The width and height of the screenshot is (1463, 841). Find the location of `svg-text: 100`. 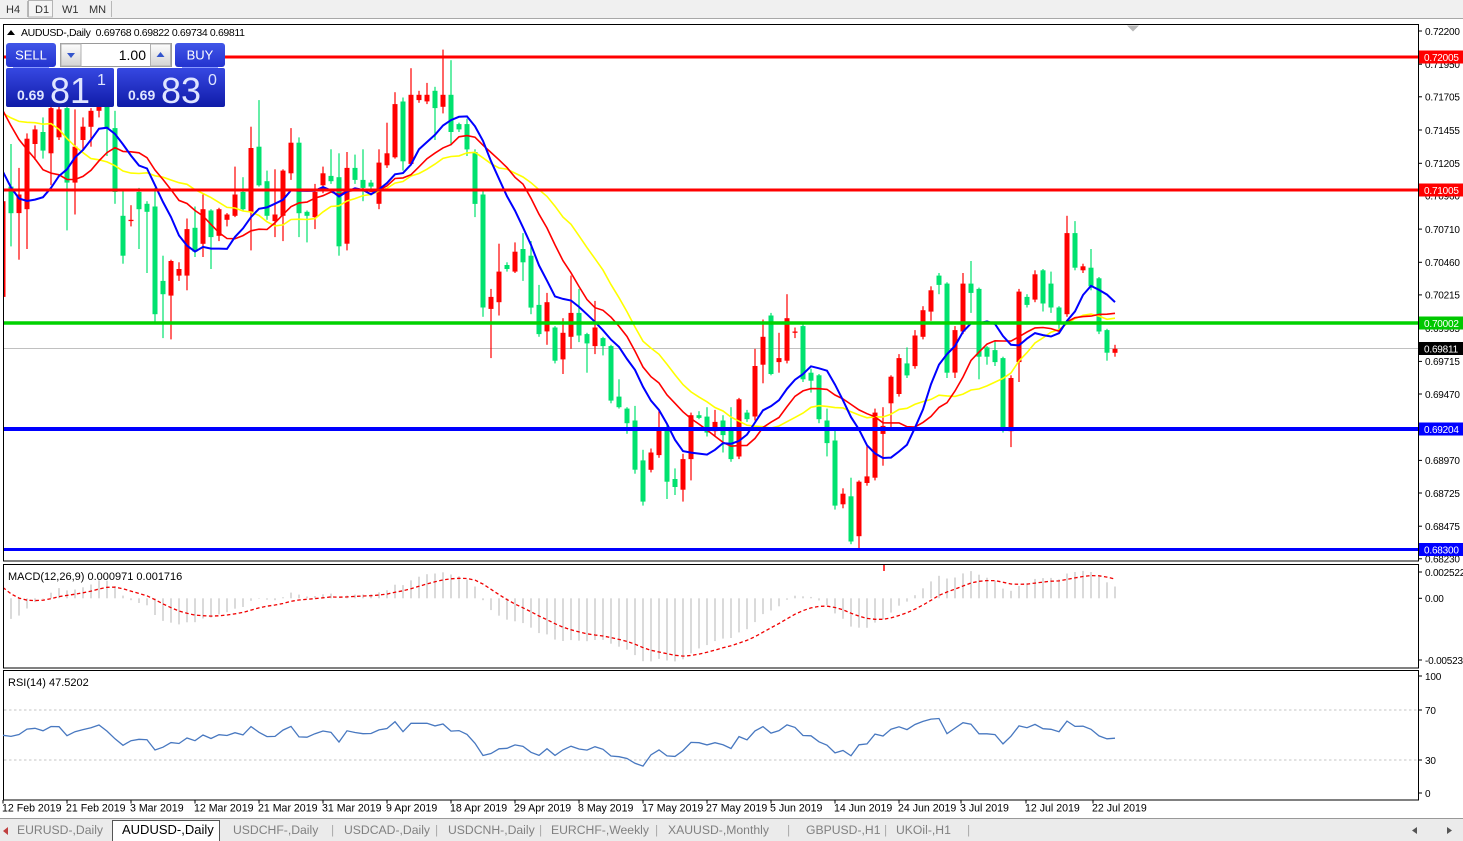

svg-text: 100 is located at coordinates (1433, 677).